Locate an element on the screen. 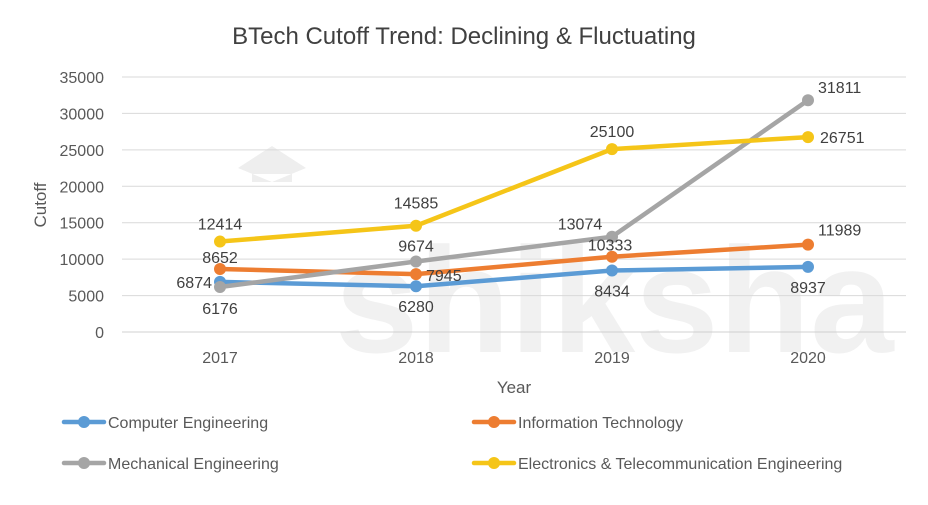  data-label: 25100 is located at coordinates (612, 132).